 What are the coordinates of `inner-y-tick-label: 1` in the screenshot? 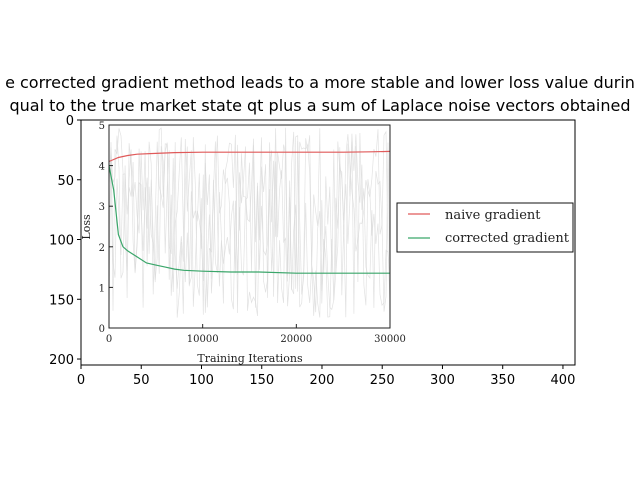 It's located at (102, 288).